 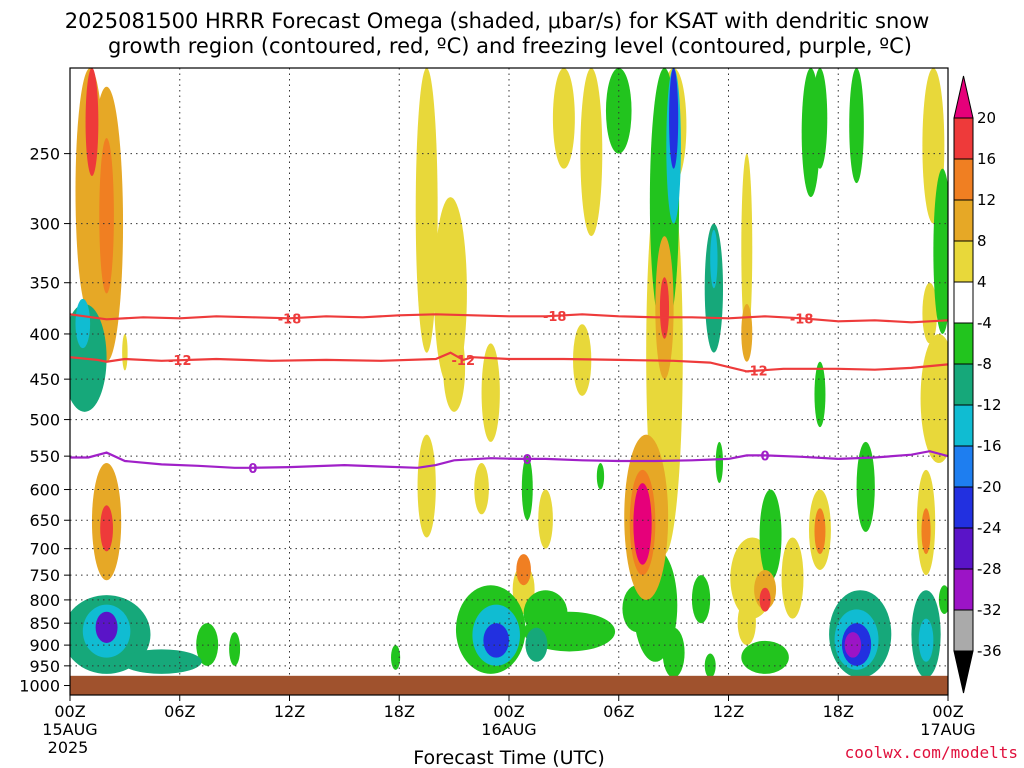 I want to click on colorbar-label: -4, so click(x=984, y=323).